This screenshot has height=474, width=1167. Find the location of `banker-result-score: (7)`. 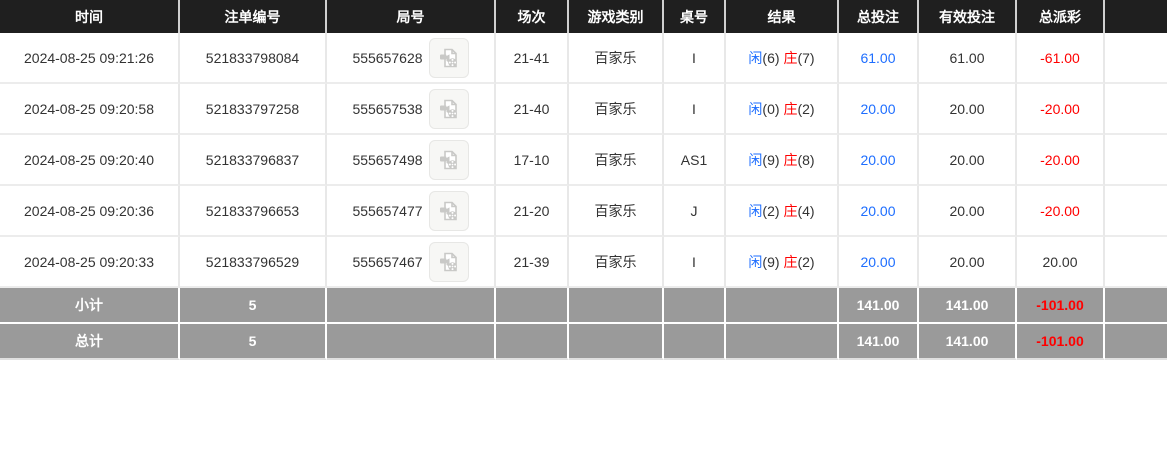

banker-result-score: (7) is located at coordinates (806, 57).